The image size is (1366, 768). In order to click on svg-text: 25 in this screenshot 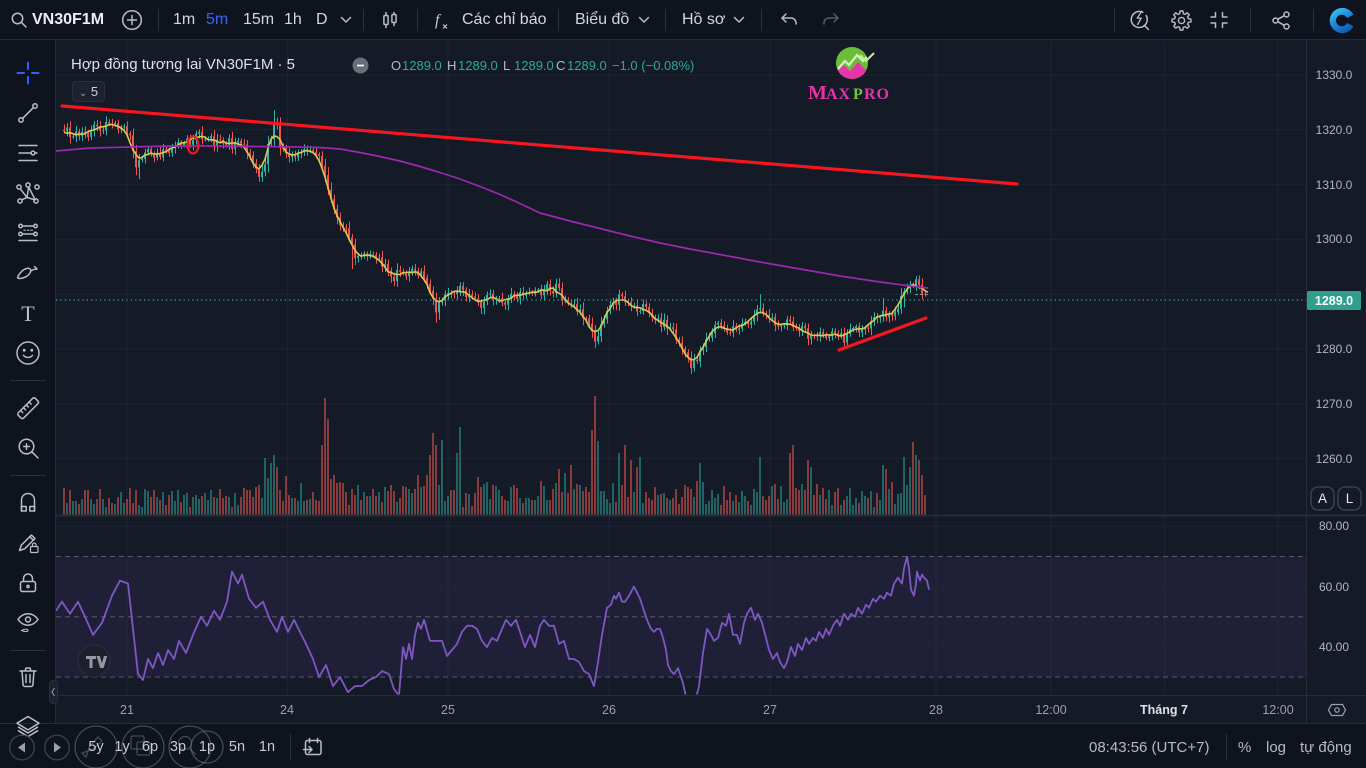, I will do `click(448, 710)`.